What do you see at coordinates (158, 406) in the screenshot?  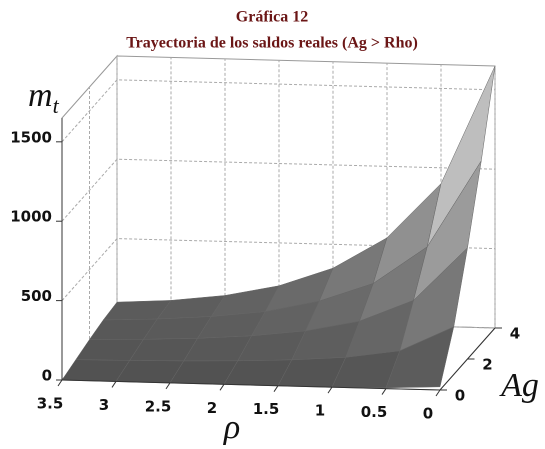 I see `x-tick-label: 2.5` at bounding box center [158, 406].